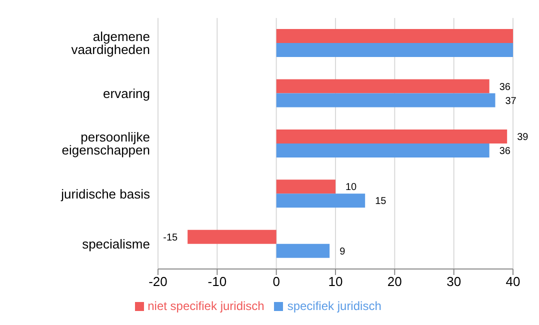 This screenshot has height=325, width=539. I want to click on data-label: 39, so click(523, 137).